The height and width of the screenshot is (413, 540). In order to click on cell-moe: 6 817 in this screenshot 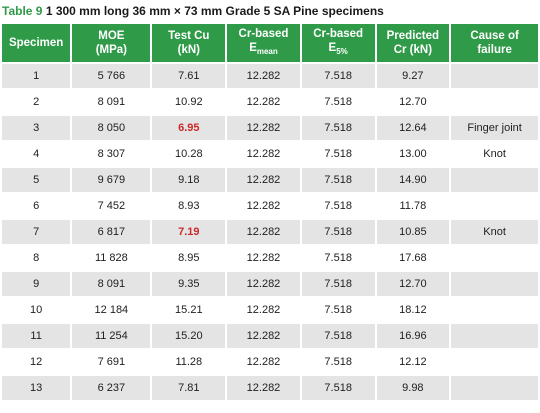, I will do `click(112, 231)`.